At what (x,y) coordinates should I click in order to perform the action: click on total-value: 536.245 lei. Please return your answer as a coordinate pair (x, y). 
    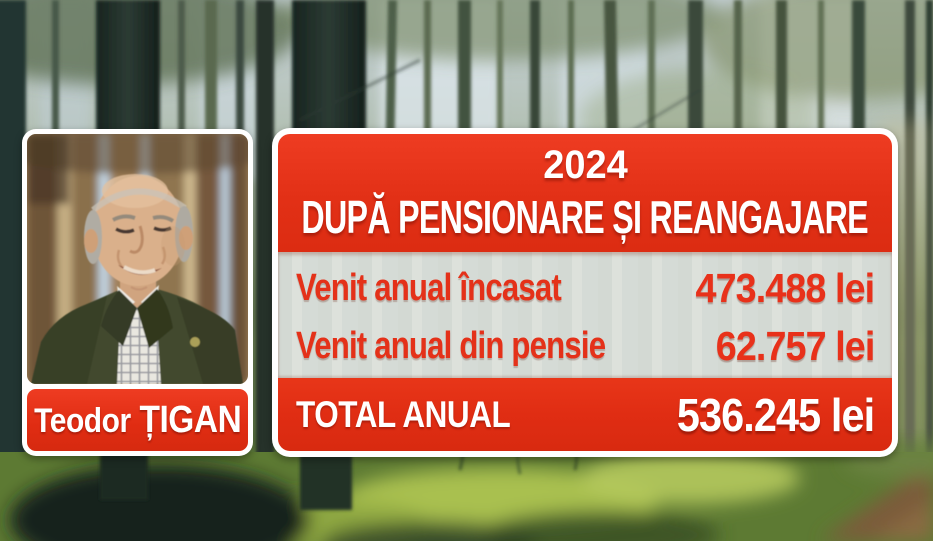
    Looking at the image, I should click on (775, 414).